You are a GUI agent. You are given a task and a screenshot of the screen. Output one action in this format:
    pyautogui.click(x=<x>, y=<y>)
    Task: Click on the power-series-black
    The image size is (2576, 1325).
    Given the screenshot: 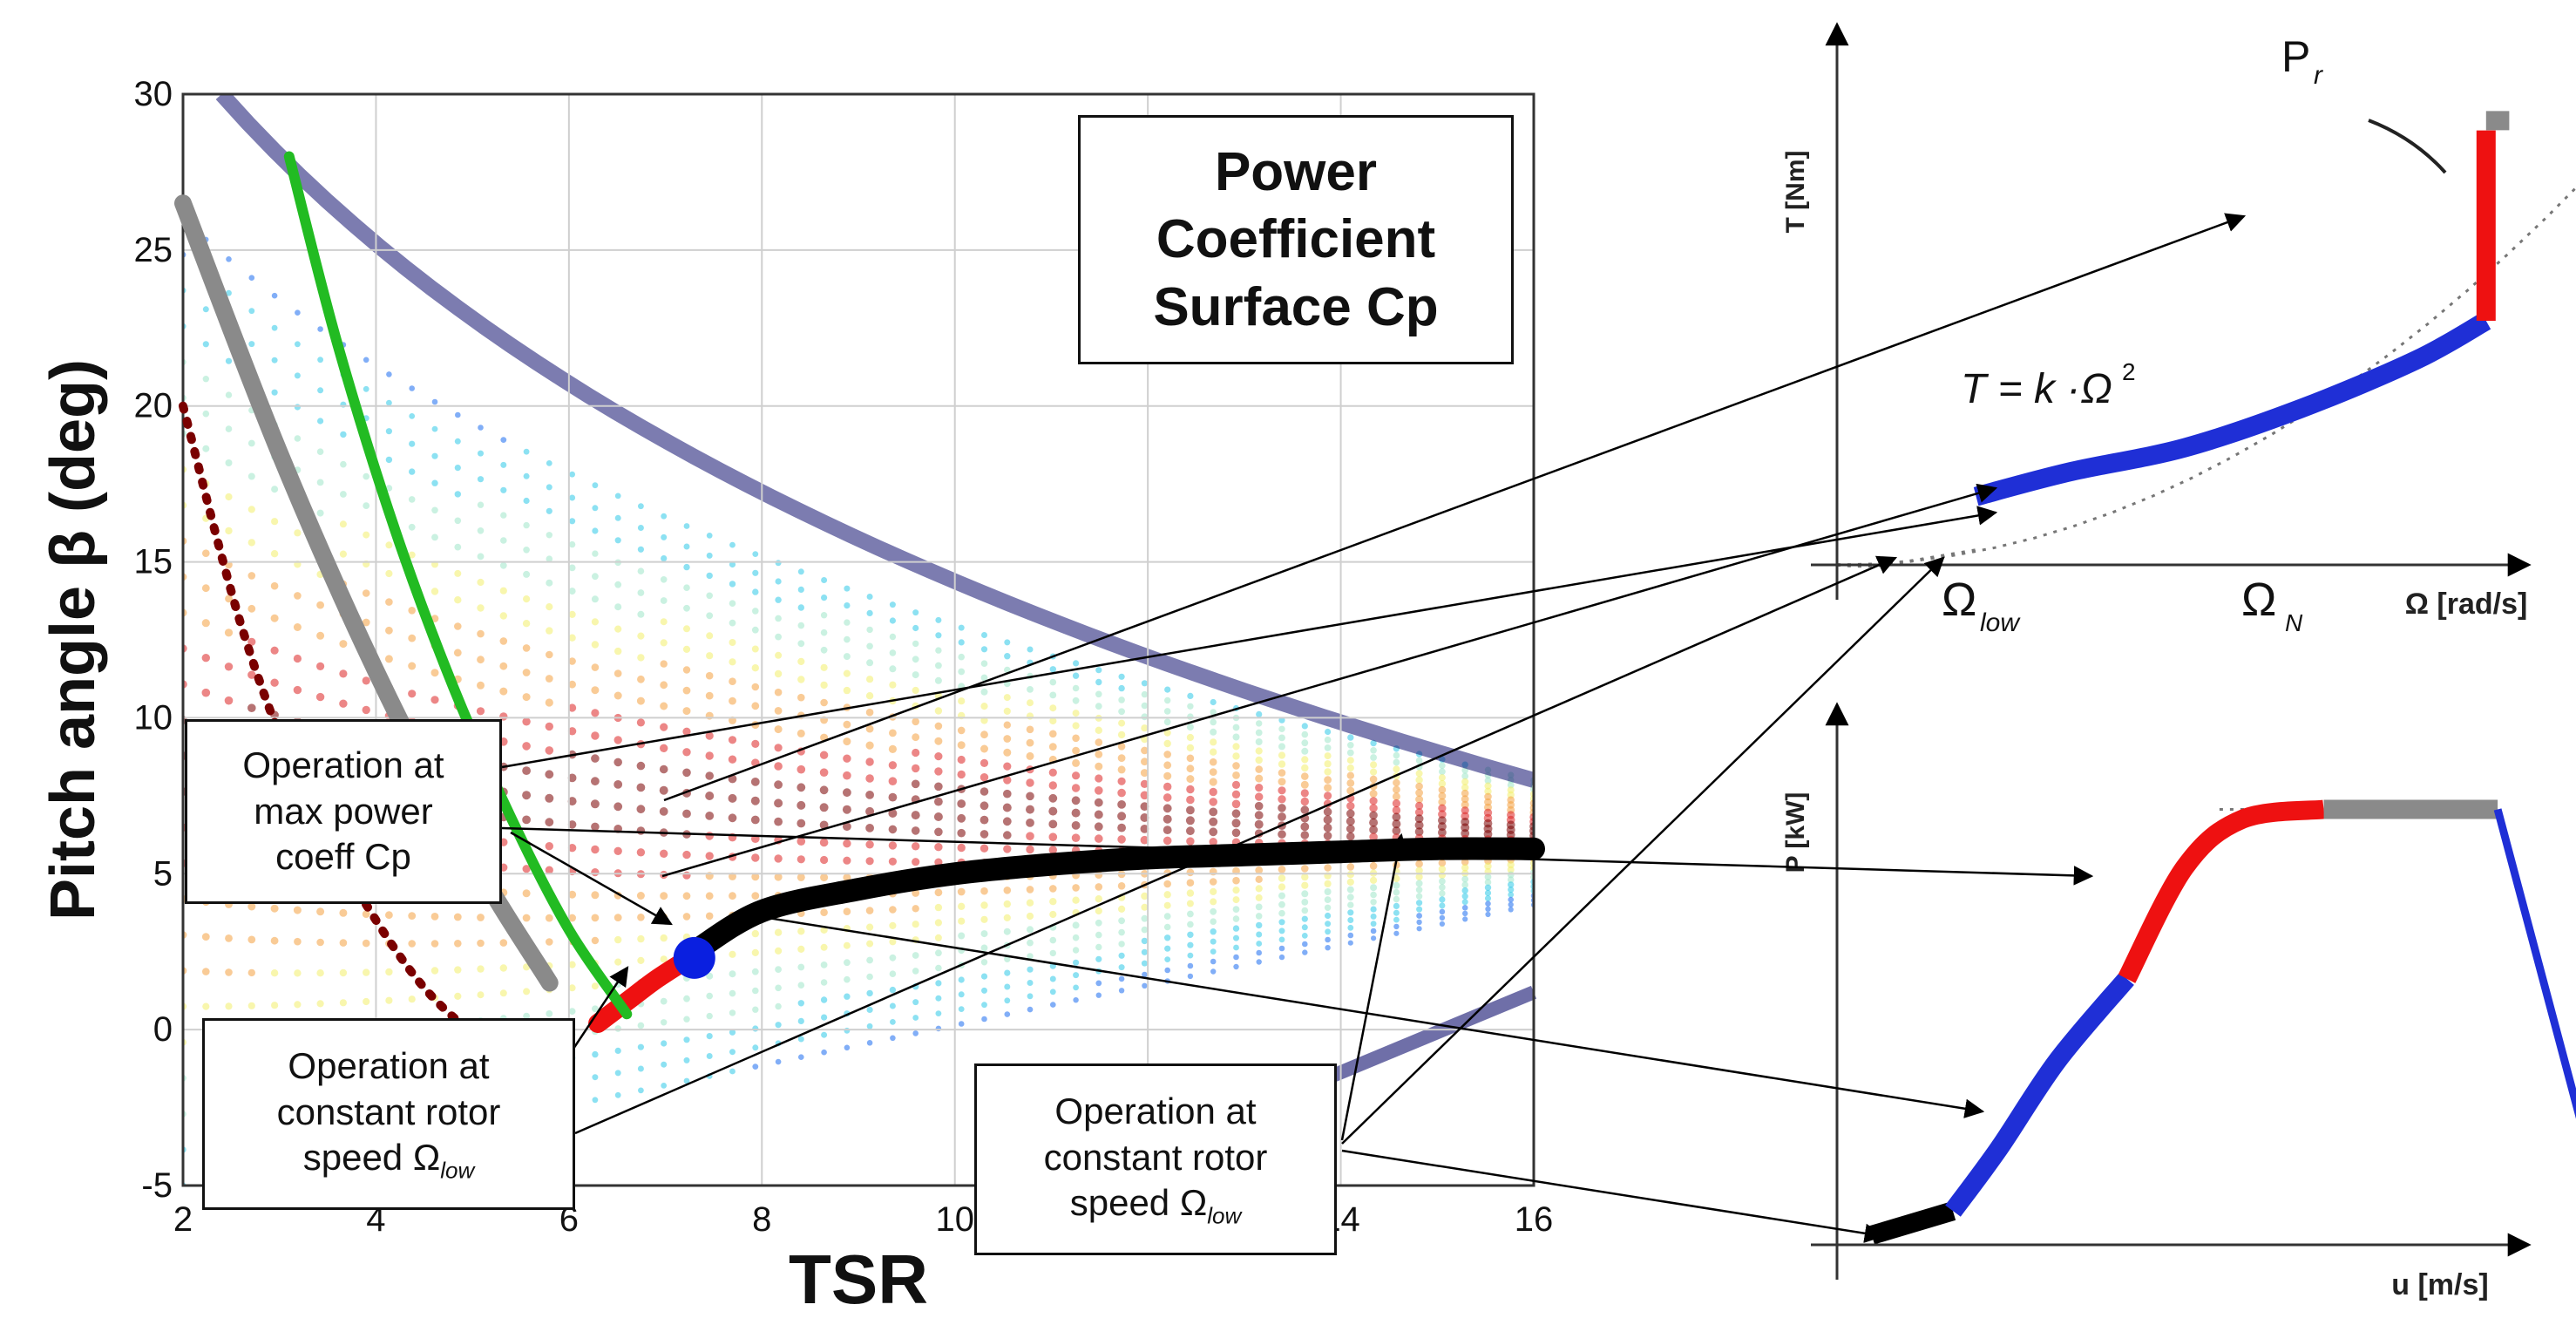 What is the action you would take?
    pyautogui.click(x=1912, y=1223)
    